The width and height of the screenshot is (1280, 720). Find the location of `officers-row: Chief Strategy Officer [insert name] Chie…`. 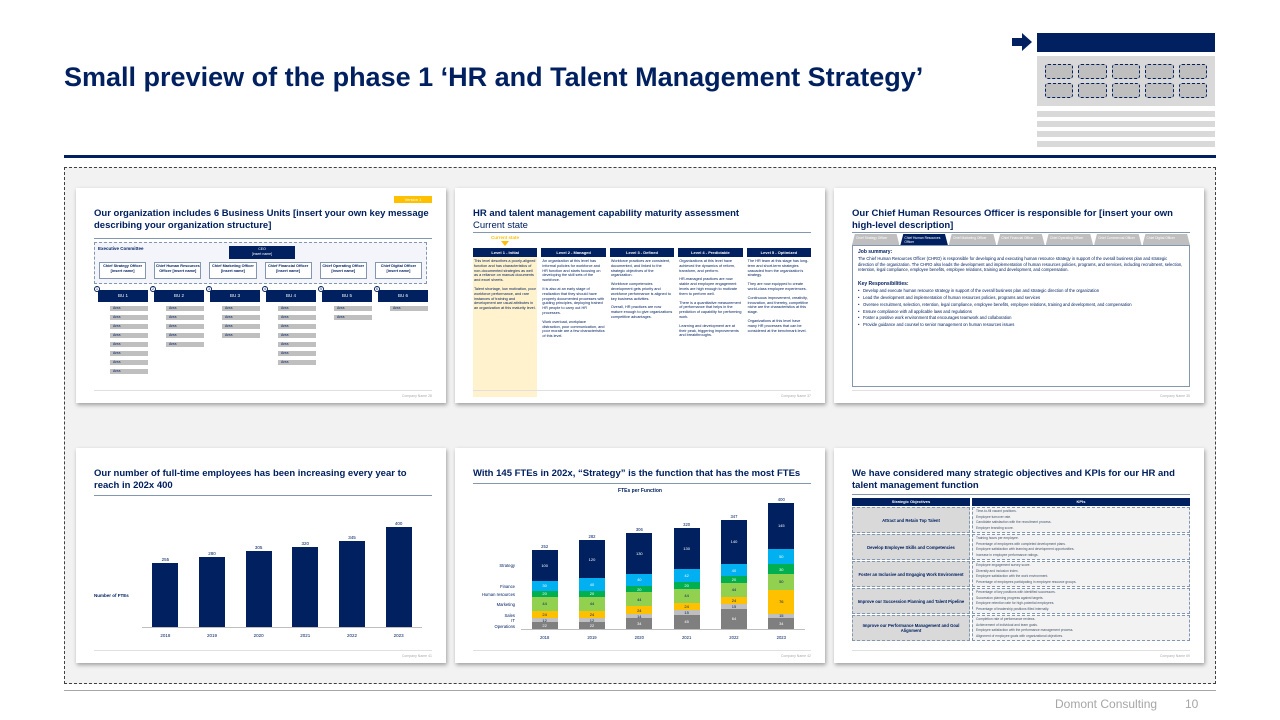

officers-row: Chief Strategy Officer [insert name] Chie… is located at coordinates (261, 270).